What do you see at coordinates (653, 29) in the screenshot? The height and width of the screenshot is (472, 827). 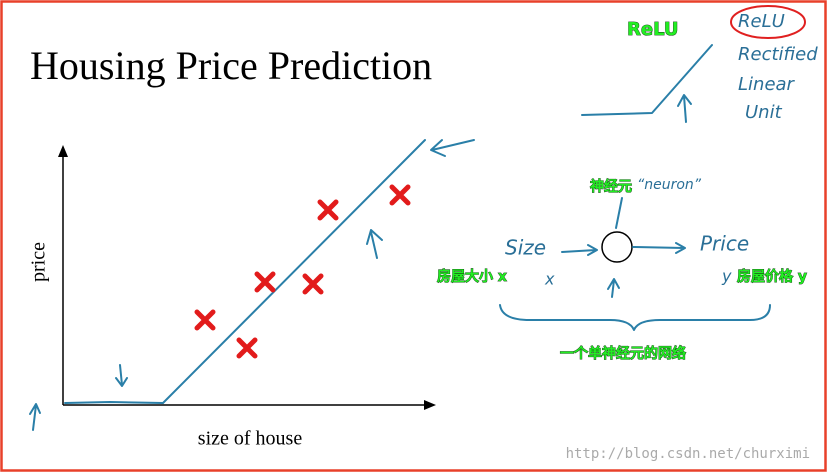 I see `relu-label: ReLU` at bounding box center [653, 29].